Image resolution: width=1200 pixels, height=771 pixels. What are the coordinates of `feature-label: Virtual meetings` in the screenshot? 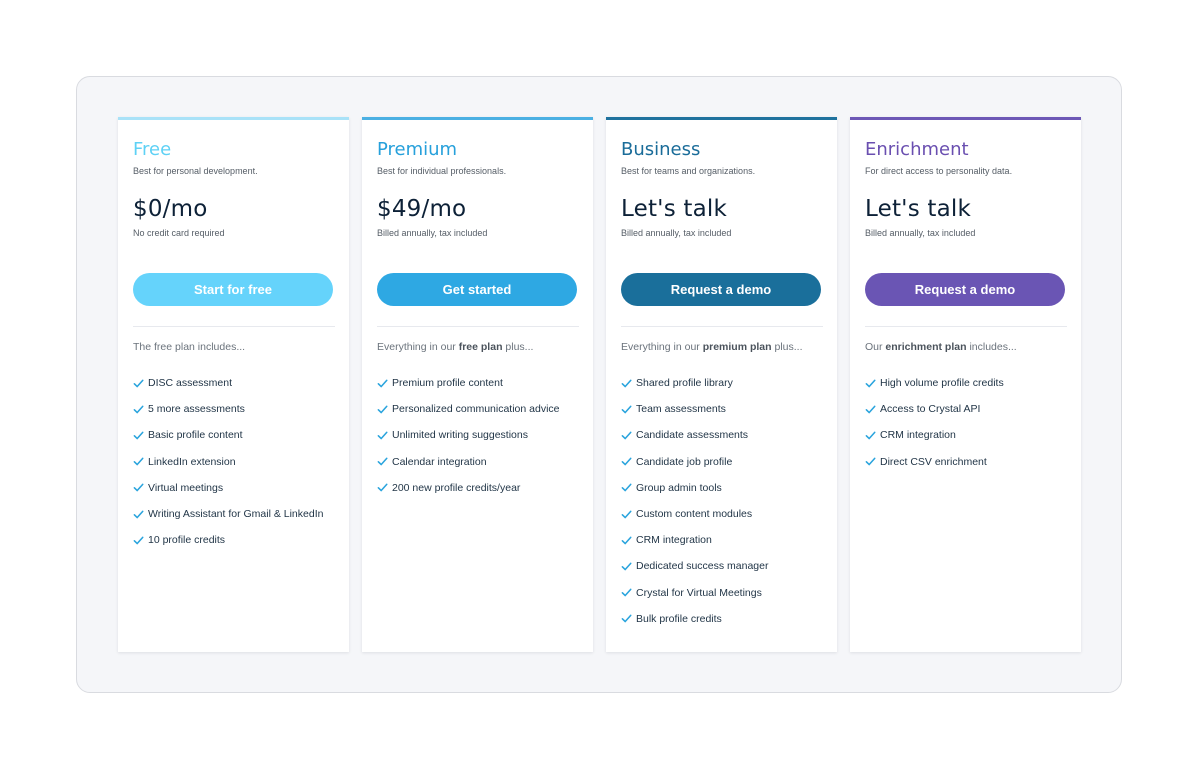 It's located at (186, 487).